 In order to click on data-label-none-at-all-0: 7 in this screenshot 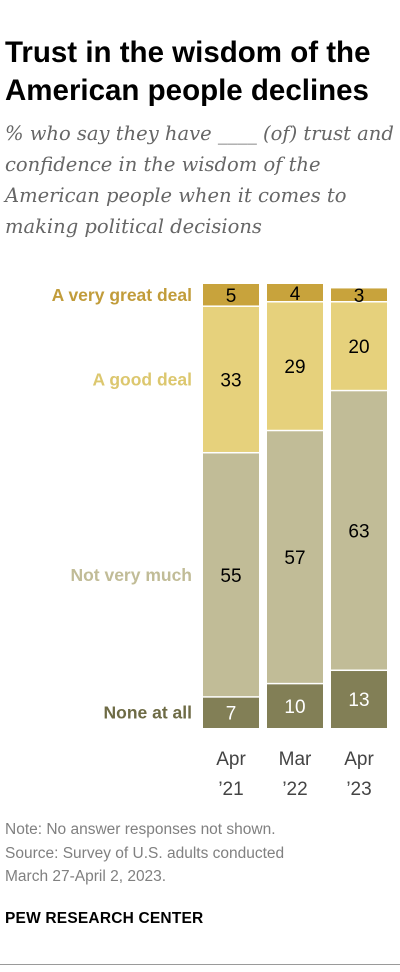, I will do `click(231, 713)`.